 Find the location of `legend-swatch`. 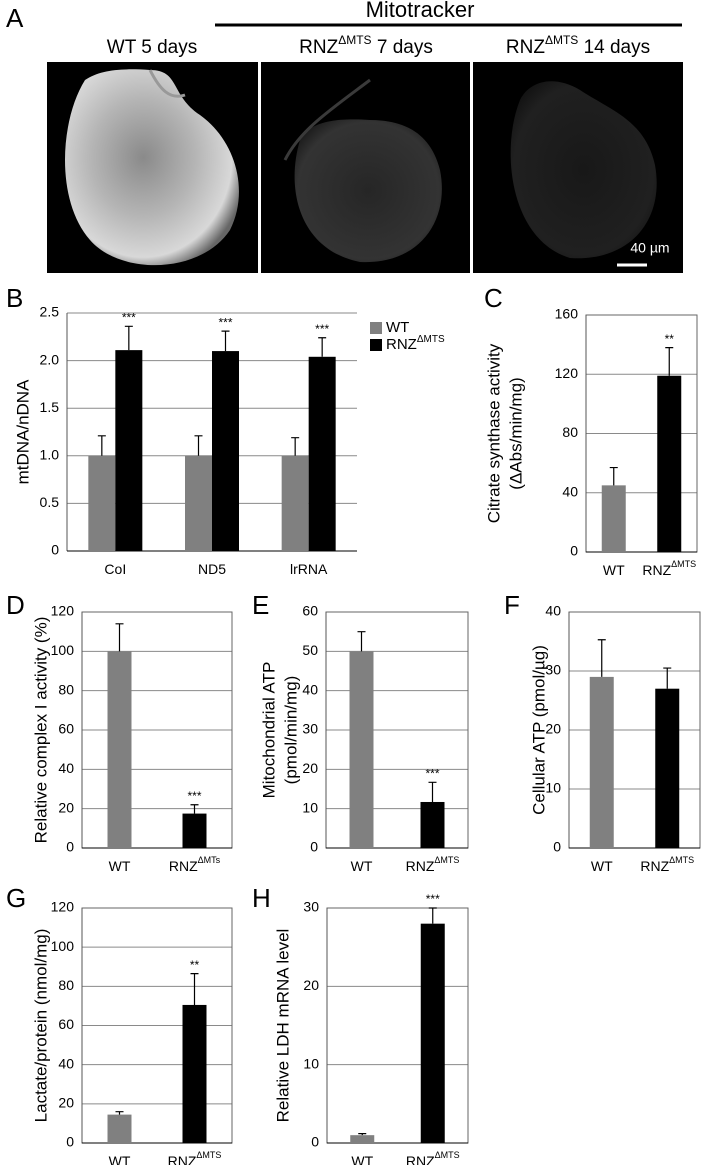

legend-swatch is located at coordinates (376, 328).